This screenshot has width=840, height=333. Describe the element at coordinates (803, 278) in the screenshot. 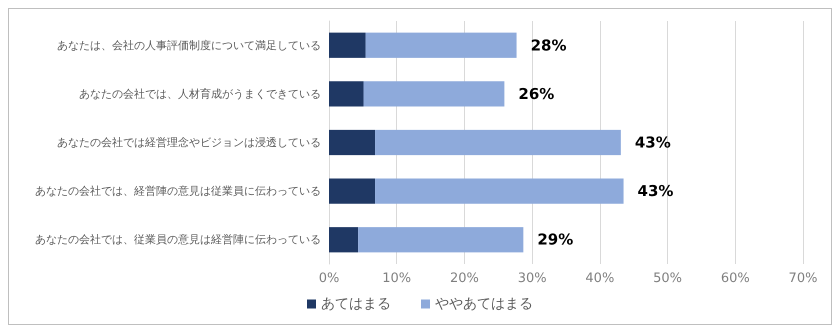

I see `x-tick-label: 70%` at that location.